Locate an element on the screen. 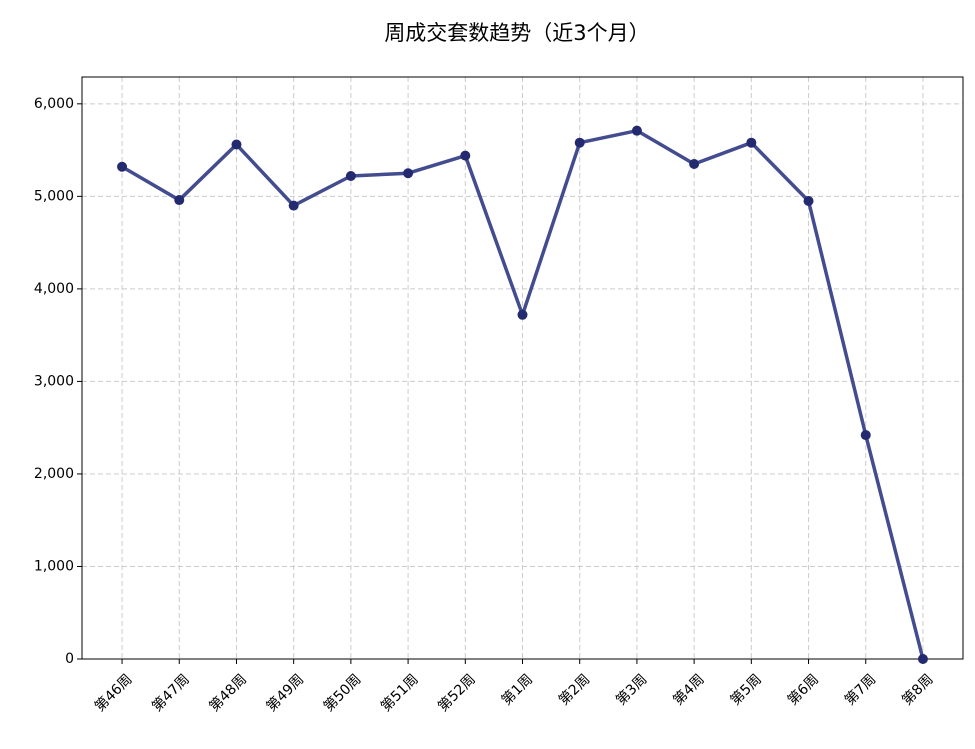 This screenshot has width=975, height=749. x-tick-label: 第48周 is located at coordinates (228, 693).